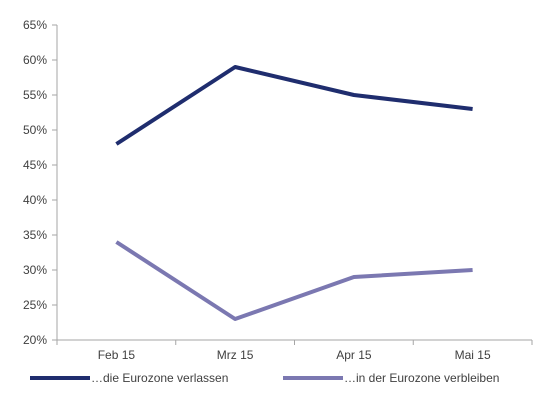  I want to click on y-axis: 20% 25% 30% 35% 40% 45% 50% 55% 60% 65%, so click(40, 182).